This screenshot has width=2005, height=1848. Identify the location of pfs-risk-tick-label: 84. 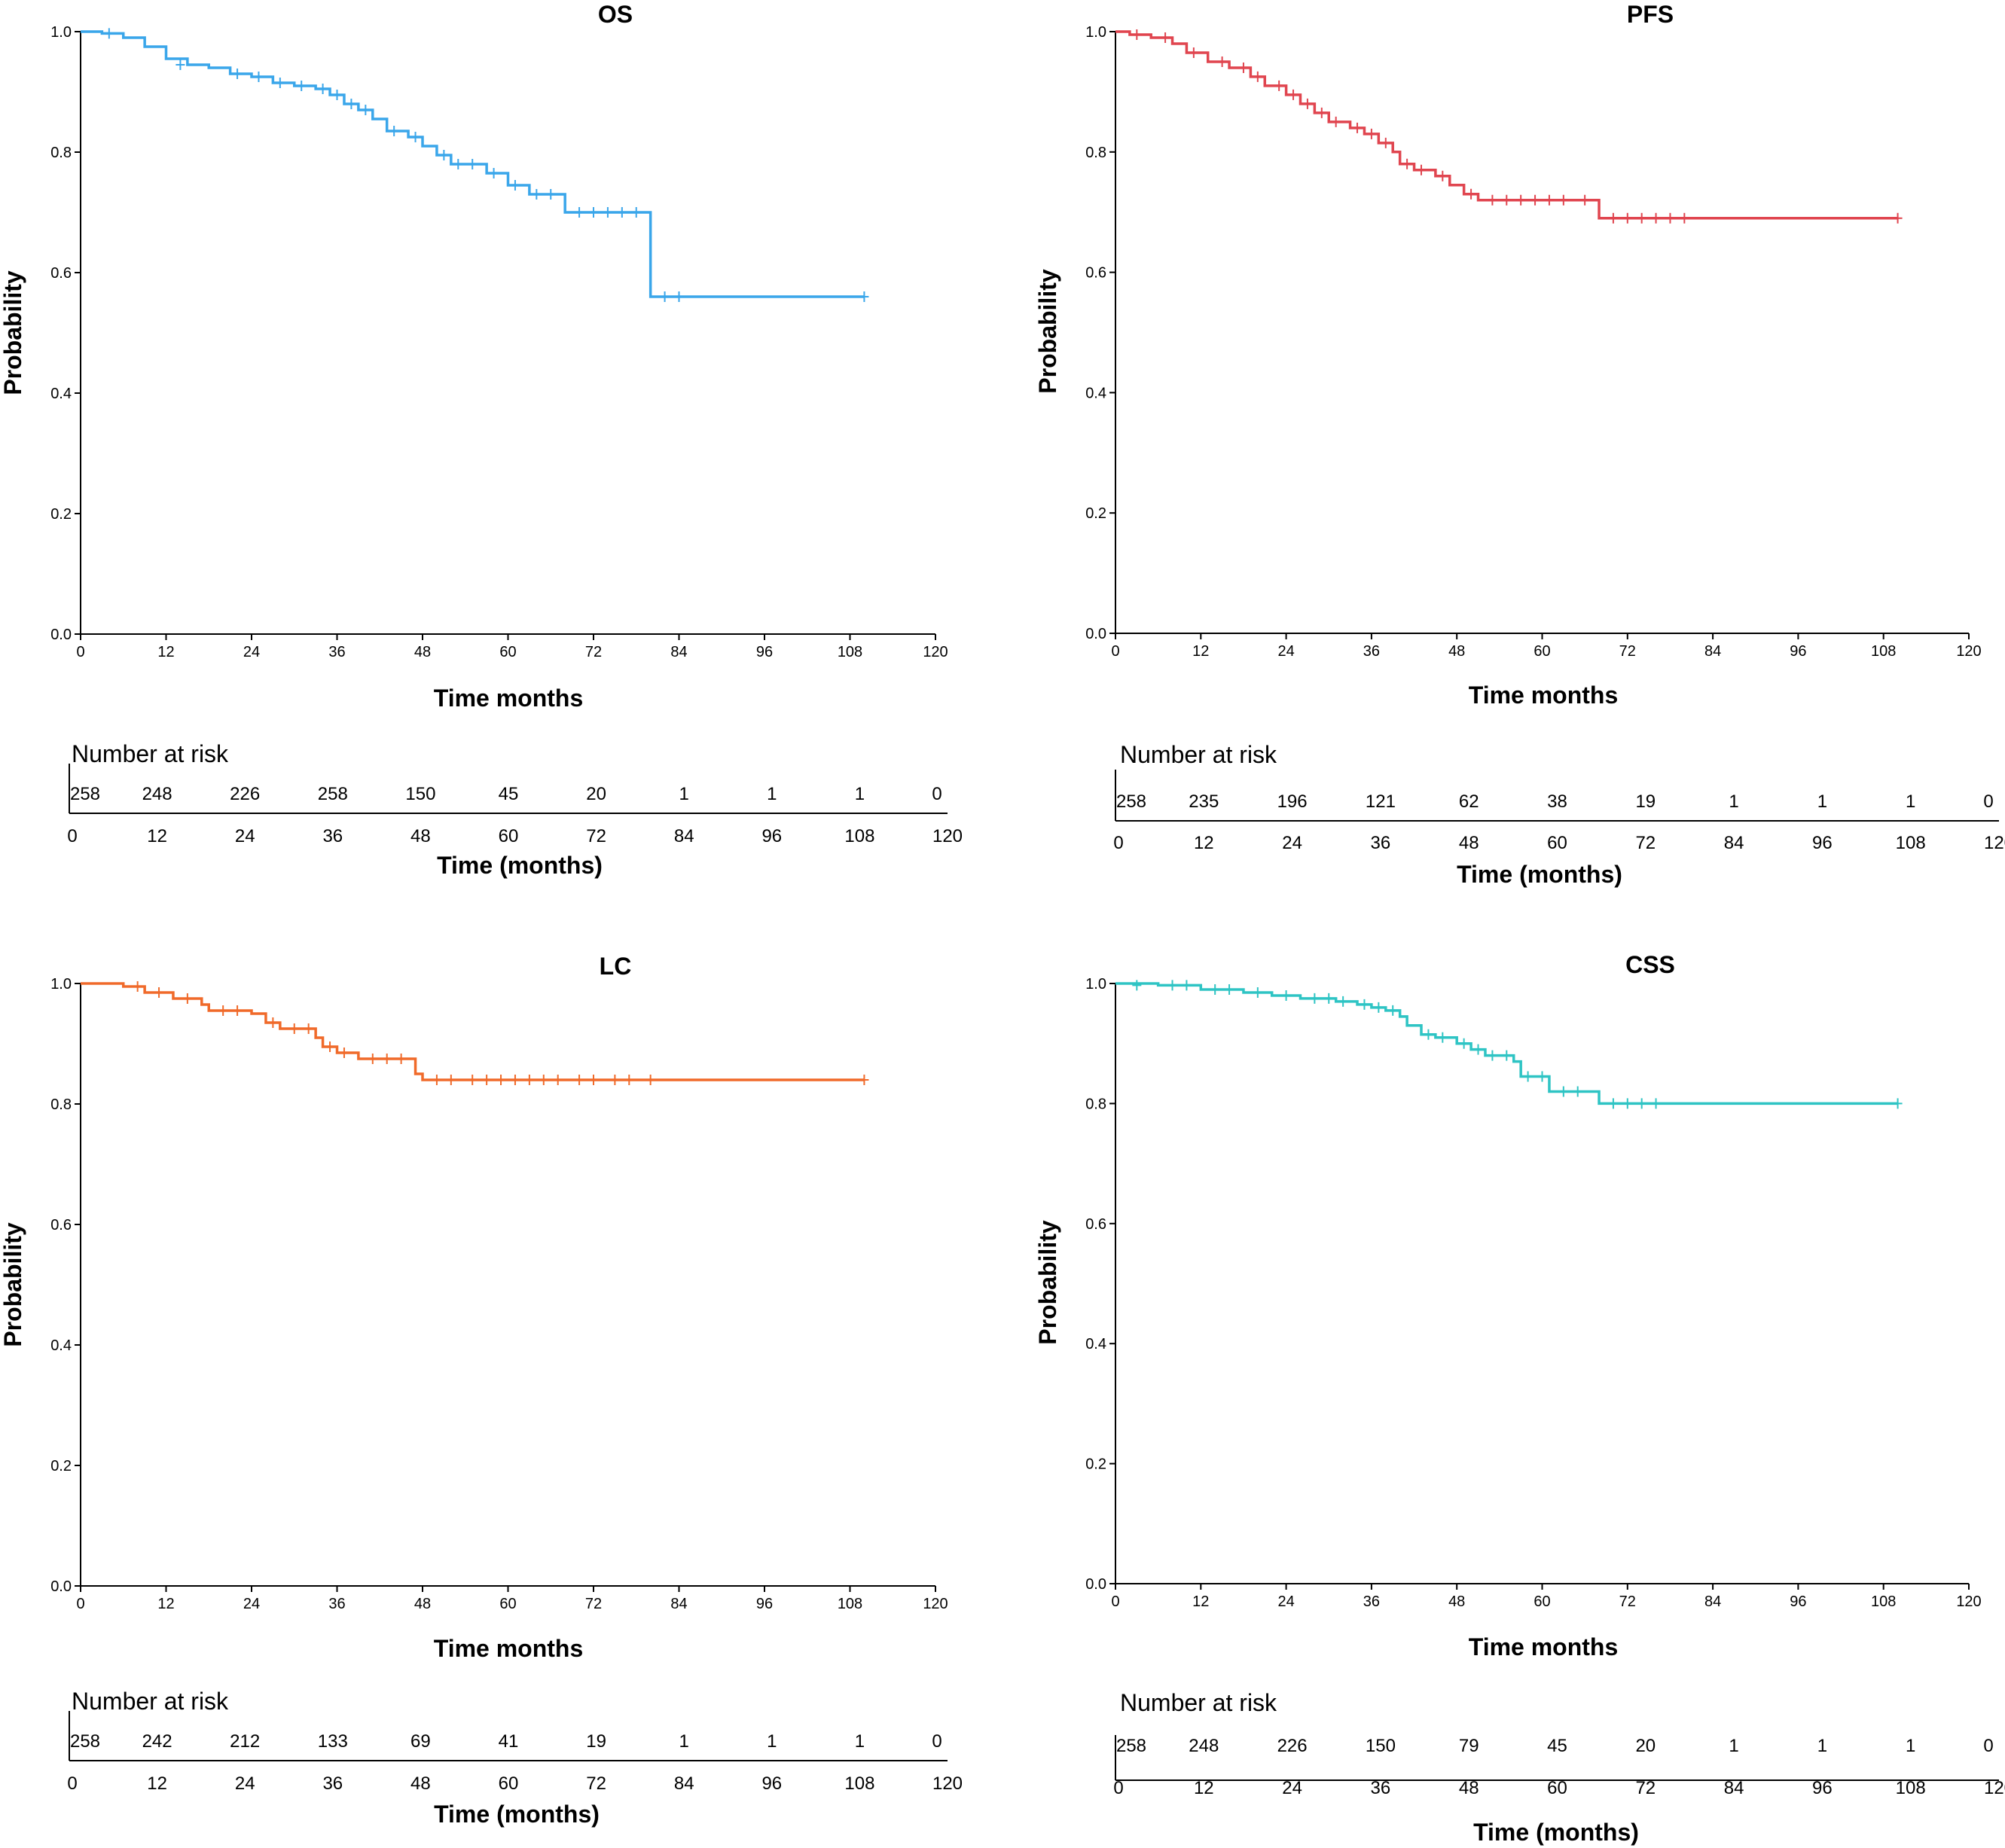
(1734, 843).